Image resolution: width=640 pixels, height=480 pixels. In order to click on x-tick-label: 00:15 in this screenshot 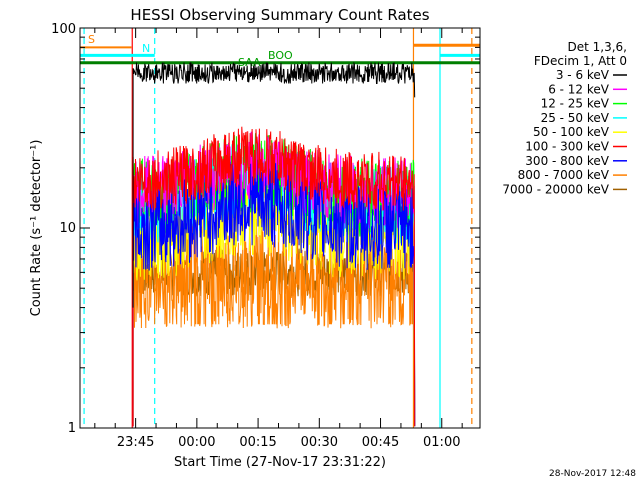, I will do `click(257, 442)`.